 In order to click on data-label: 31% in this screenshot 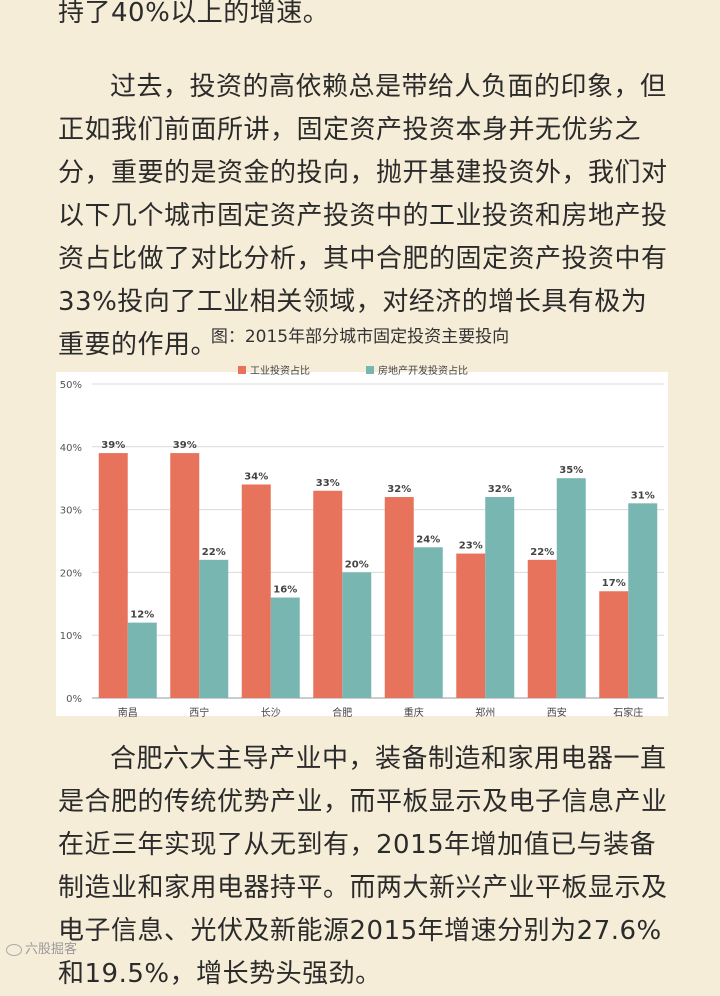, I will do `click(643, 495)`.